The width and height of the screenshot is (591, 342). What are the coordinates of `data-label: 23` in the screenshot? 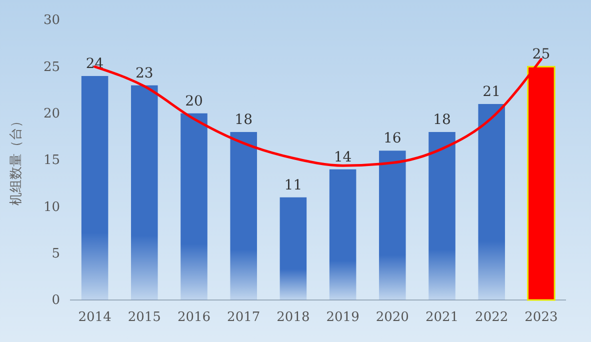 It's located at (144, 73).